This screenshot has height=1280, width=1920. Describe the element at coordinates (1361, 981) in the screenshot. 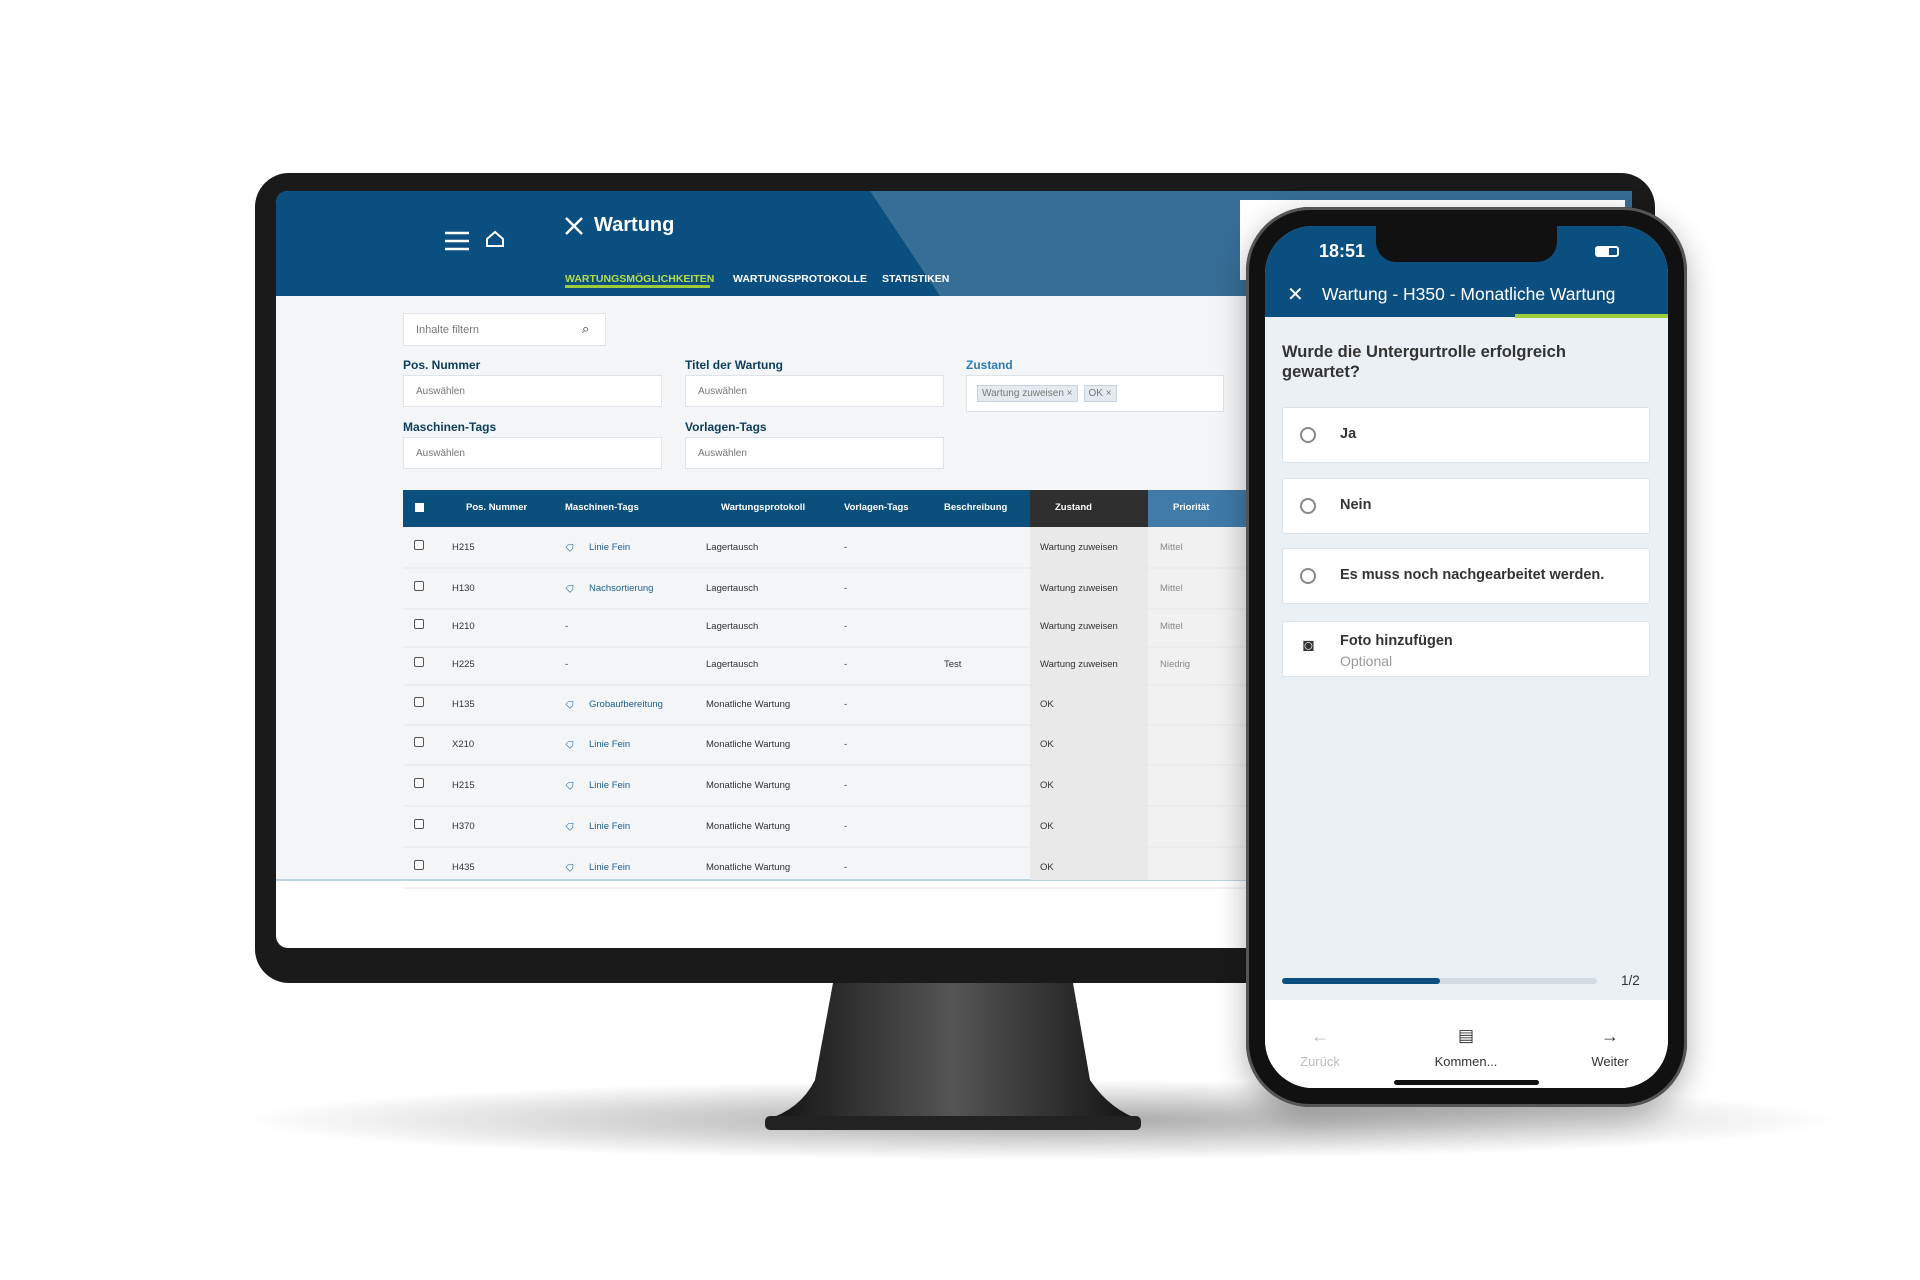

I see `progress-fill` at that location.